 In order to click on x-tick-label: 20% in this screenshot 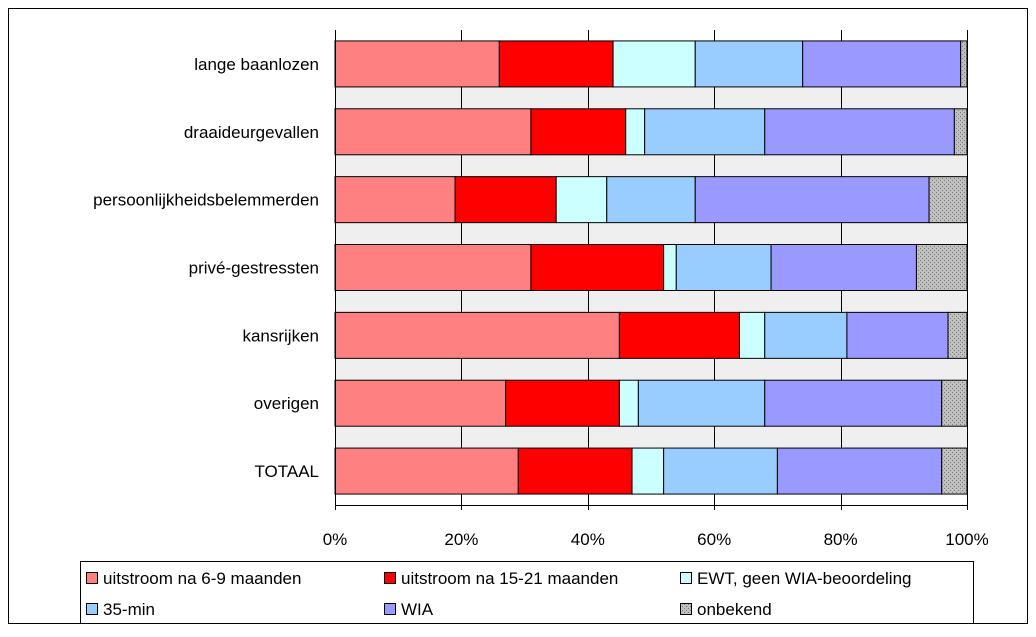, I will do `click(461, 539)`.